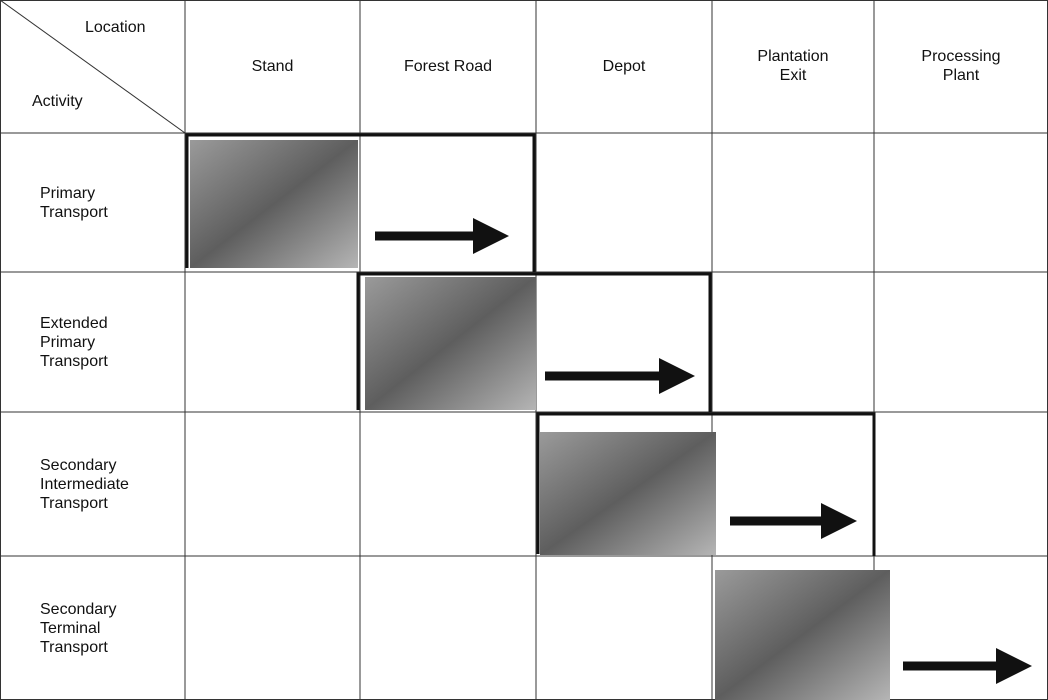 The width and height of the screenshot is (1048, 700). What do you see at coordinates (624, 66) in the screenshot?
I see `column-header: Depot` at bounding box center [624, 66].